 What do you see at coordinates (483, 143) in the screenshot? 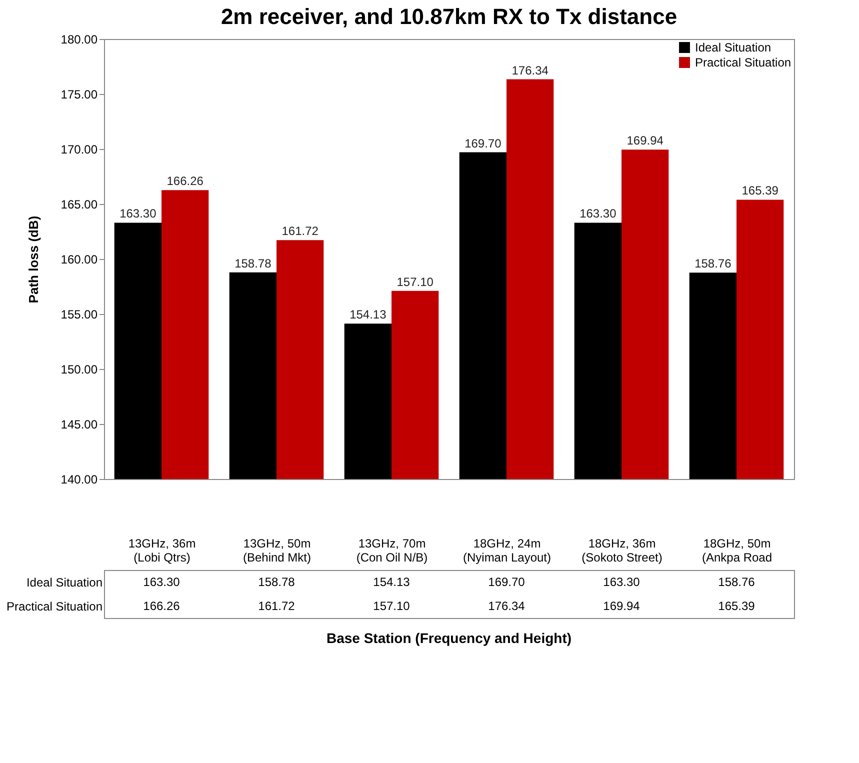
I see `text: 169.70` at bounding box center [483, 143].